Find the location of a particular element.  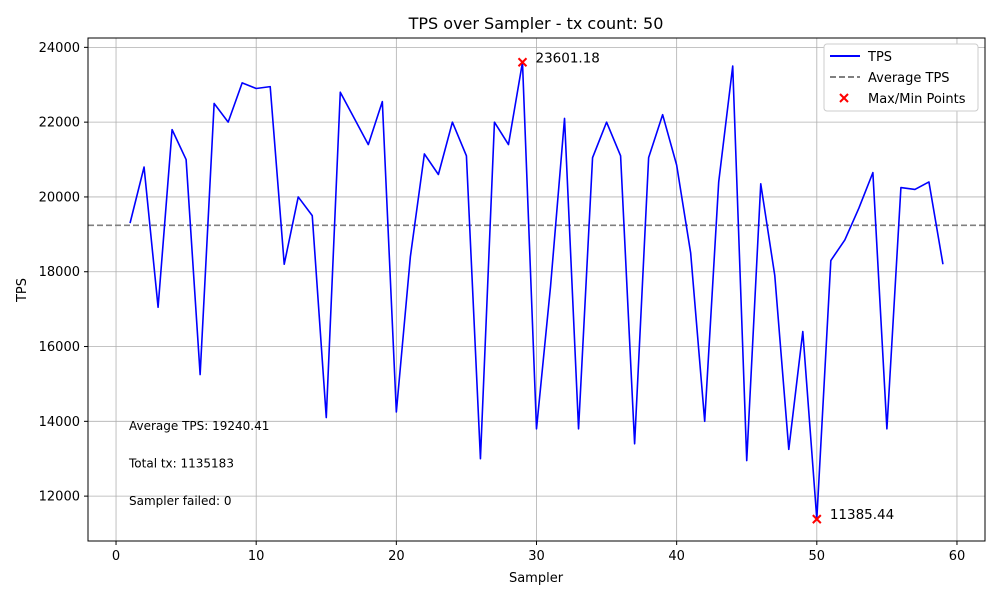

y-tick-label: 24000 is located at coordinates (59, 48).